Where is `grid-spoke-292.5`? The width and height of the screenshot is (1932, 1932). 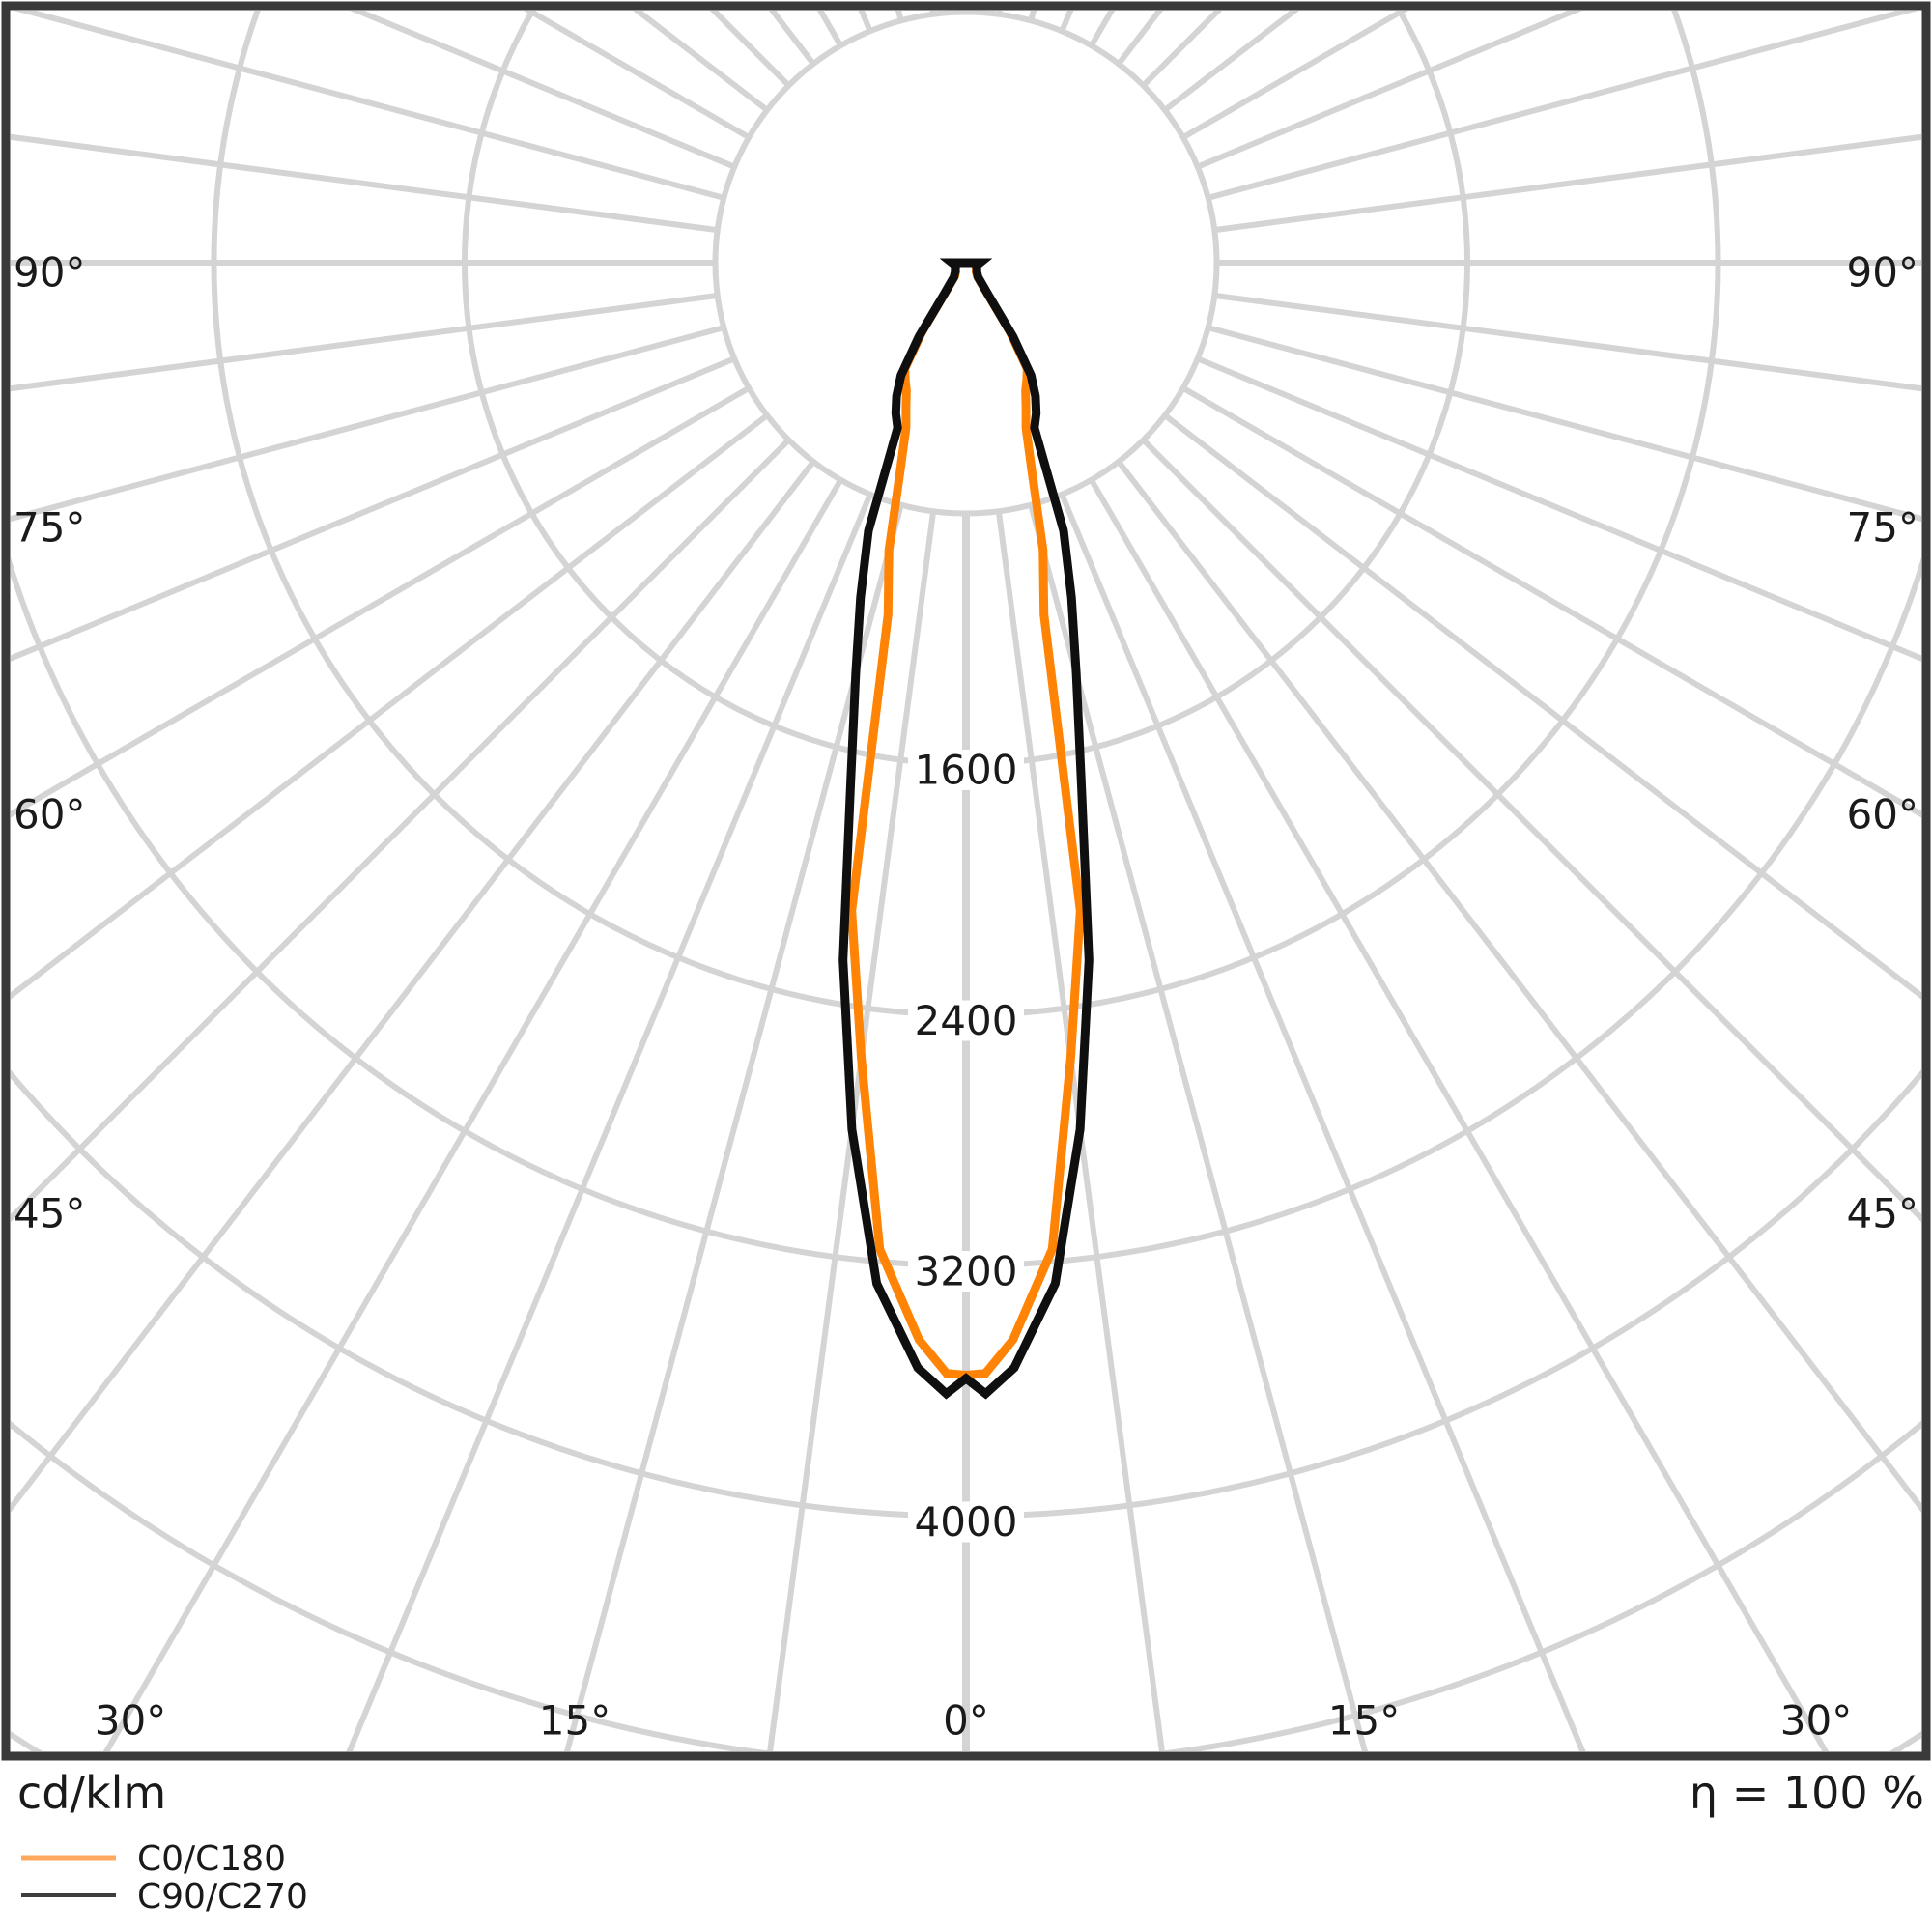
grid-spoke-292.5 is located at coordinates (373, 508).